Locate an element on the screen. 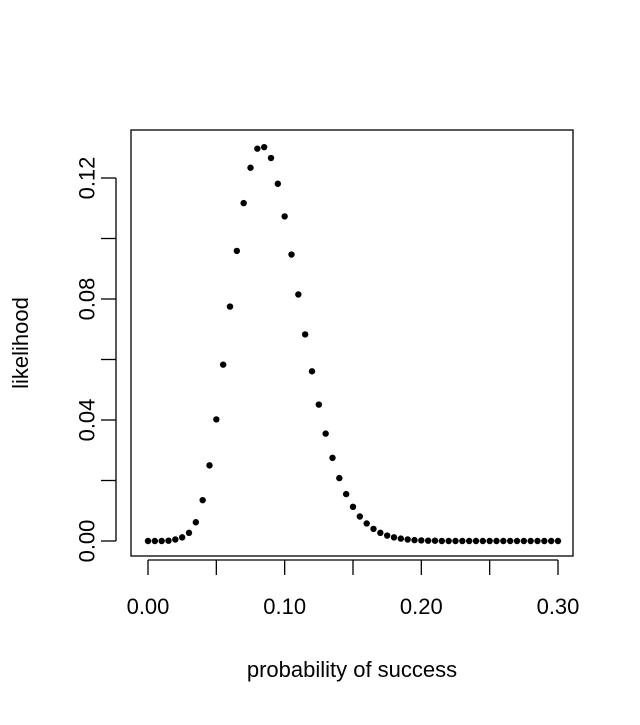 The height and width of the screenshot is (725, 640). x-axis: 0.00 0.10 0.20 0.30 is located at coordinates (353, 589).